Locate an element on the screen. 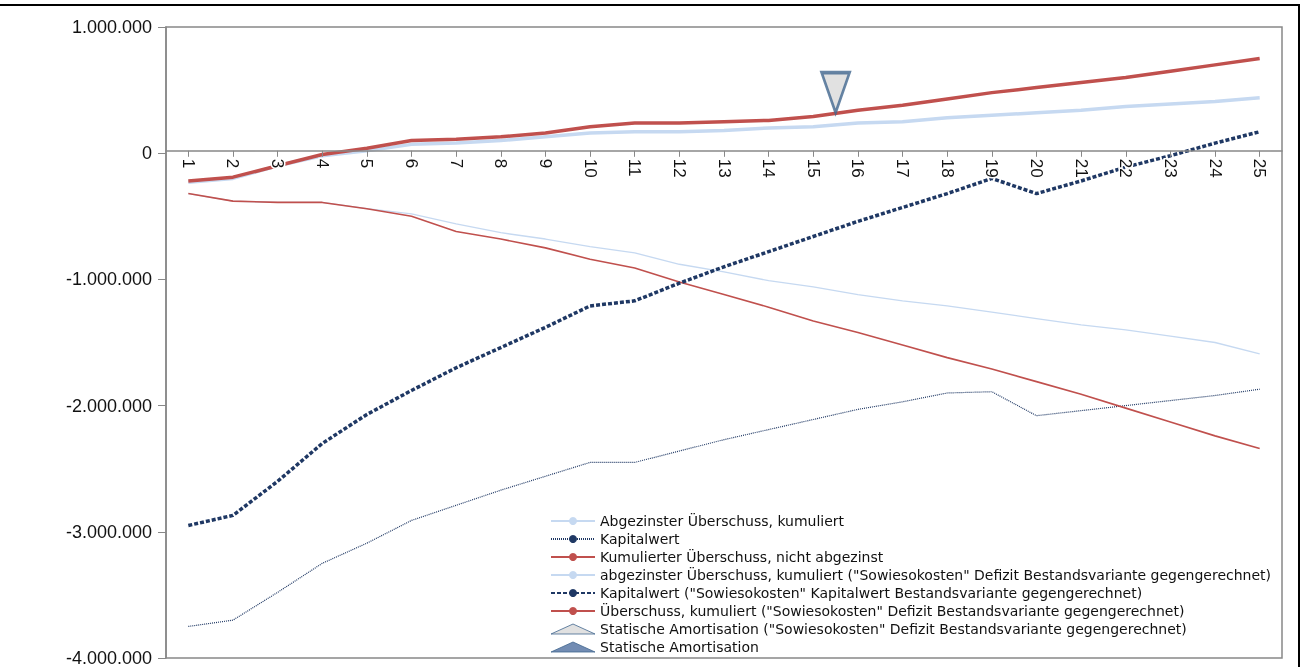 Image resolution: width=1304 pixels, height=667 pixels. x-tick-label: 17 is located at coordinates (903, 168).